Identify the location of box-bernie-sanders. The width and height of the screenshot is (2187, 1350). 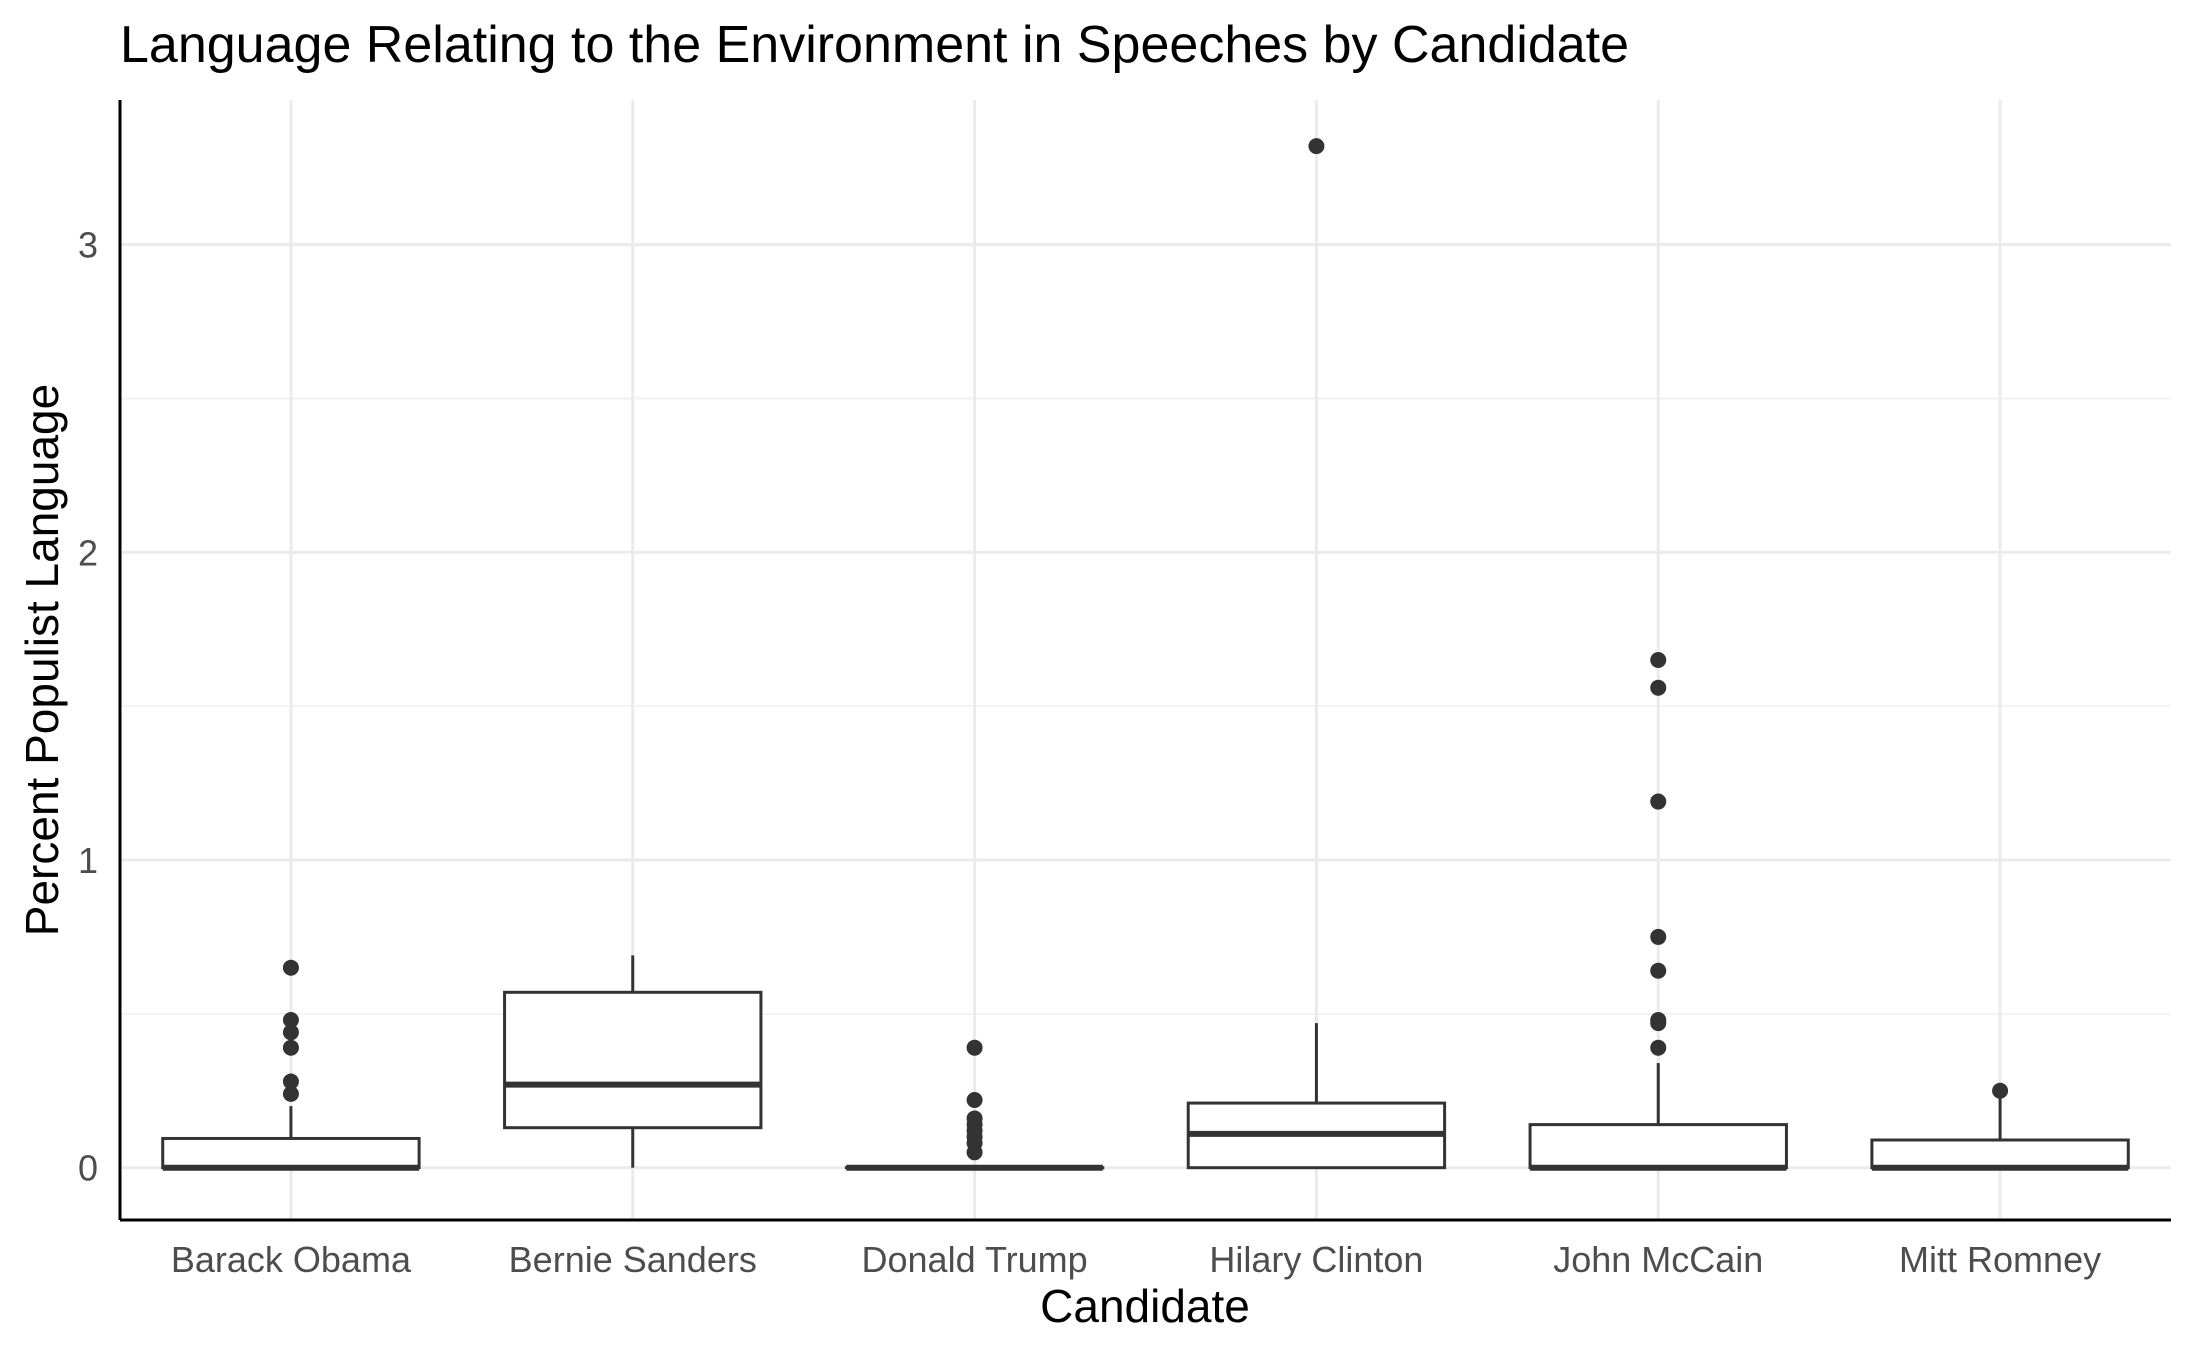
(633, 1061).